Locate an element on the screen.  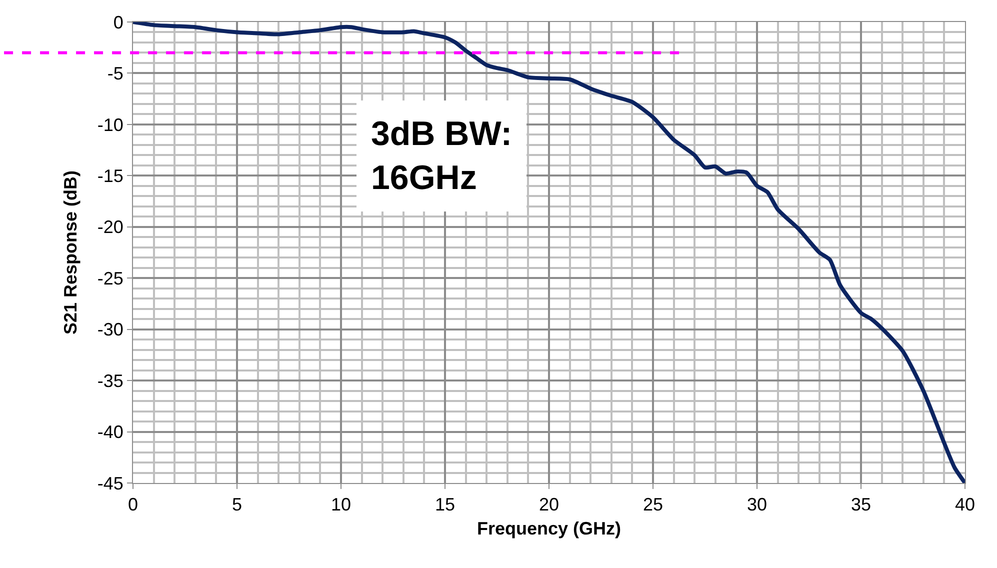
y-tick-label: -35 is located at coordinates (110, 380).